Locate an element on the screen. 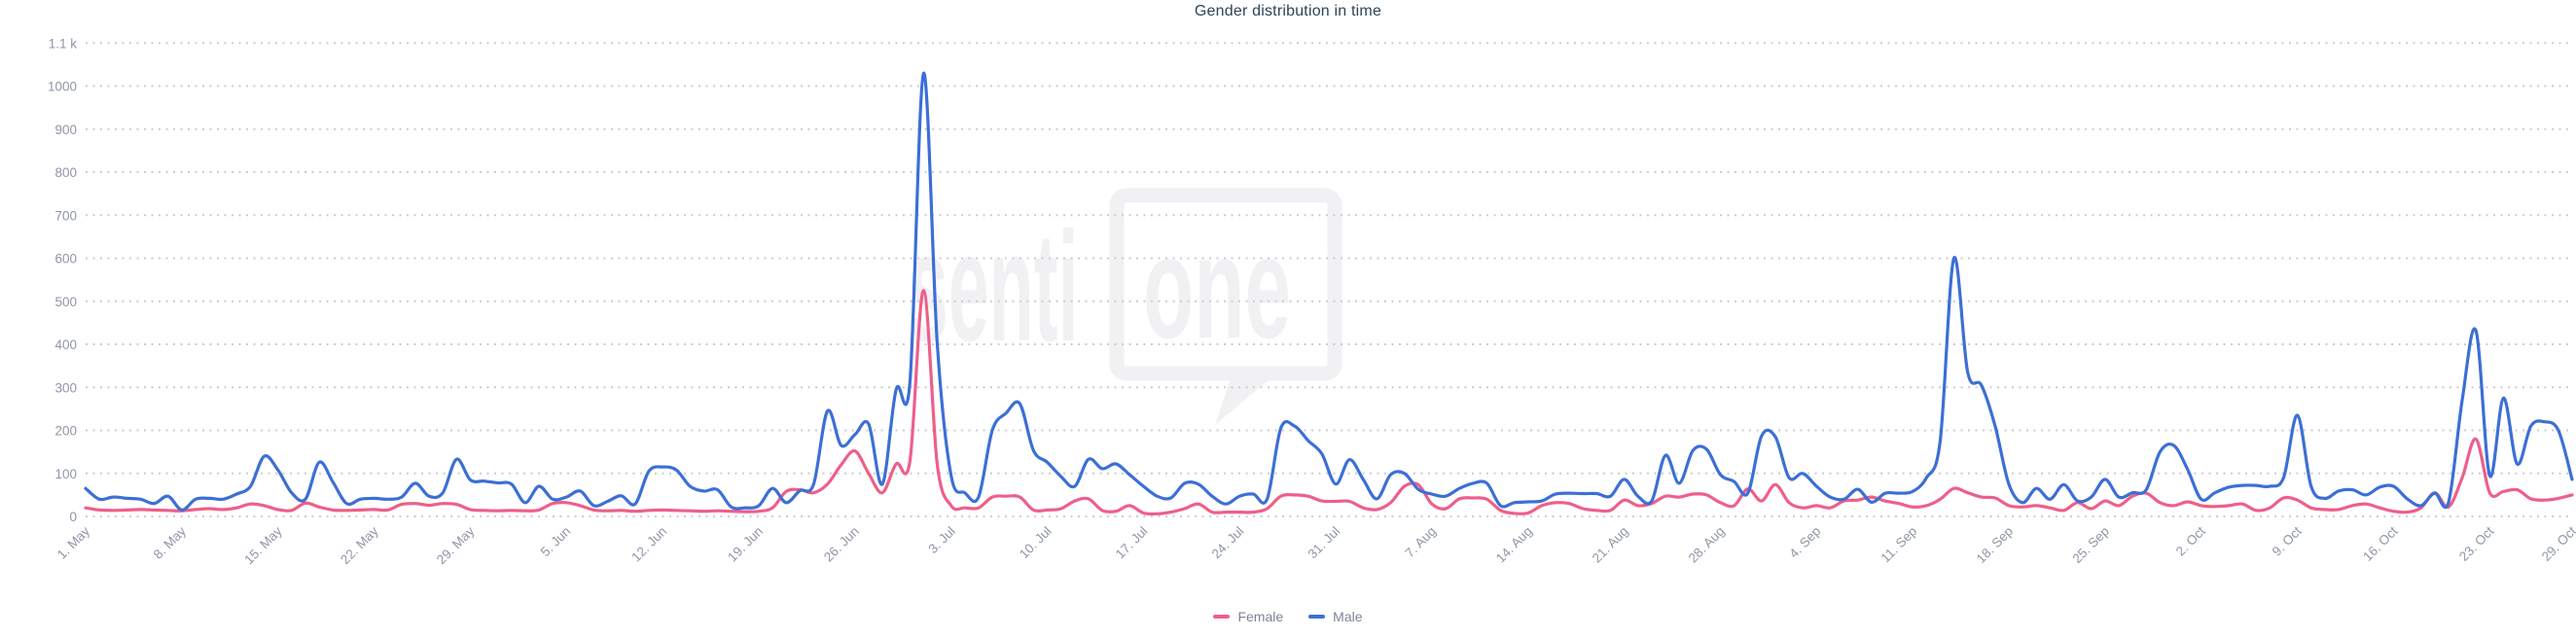 Image resolution: width=2576 pixels, height=638 pixels. x-axis-label-7-Aug: 7. Aug is located at coordinates (1420, 542).